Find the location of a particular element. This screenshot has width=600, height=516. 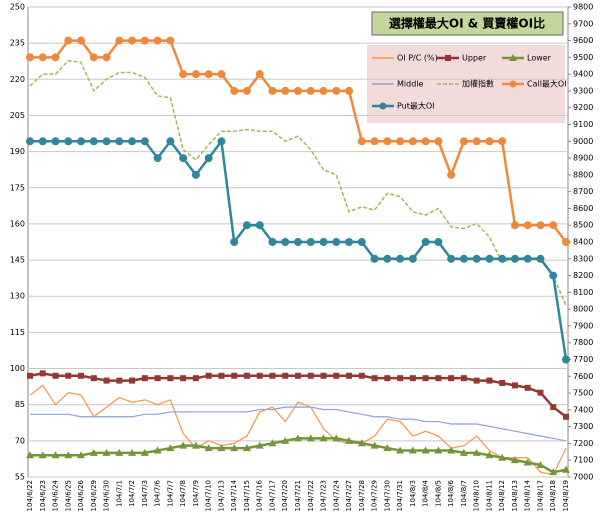

y2-tick-label: 8200 is located at coordinates (583, 275).